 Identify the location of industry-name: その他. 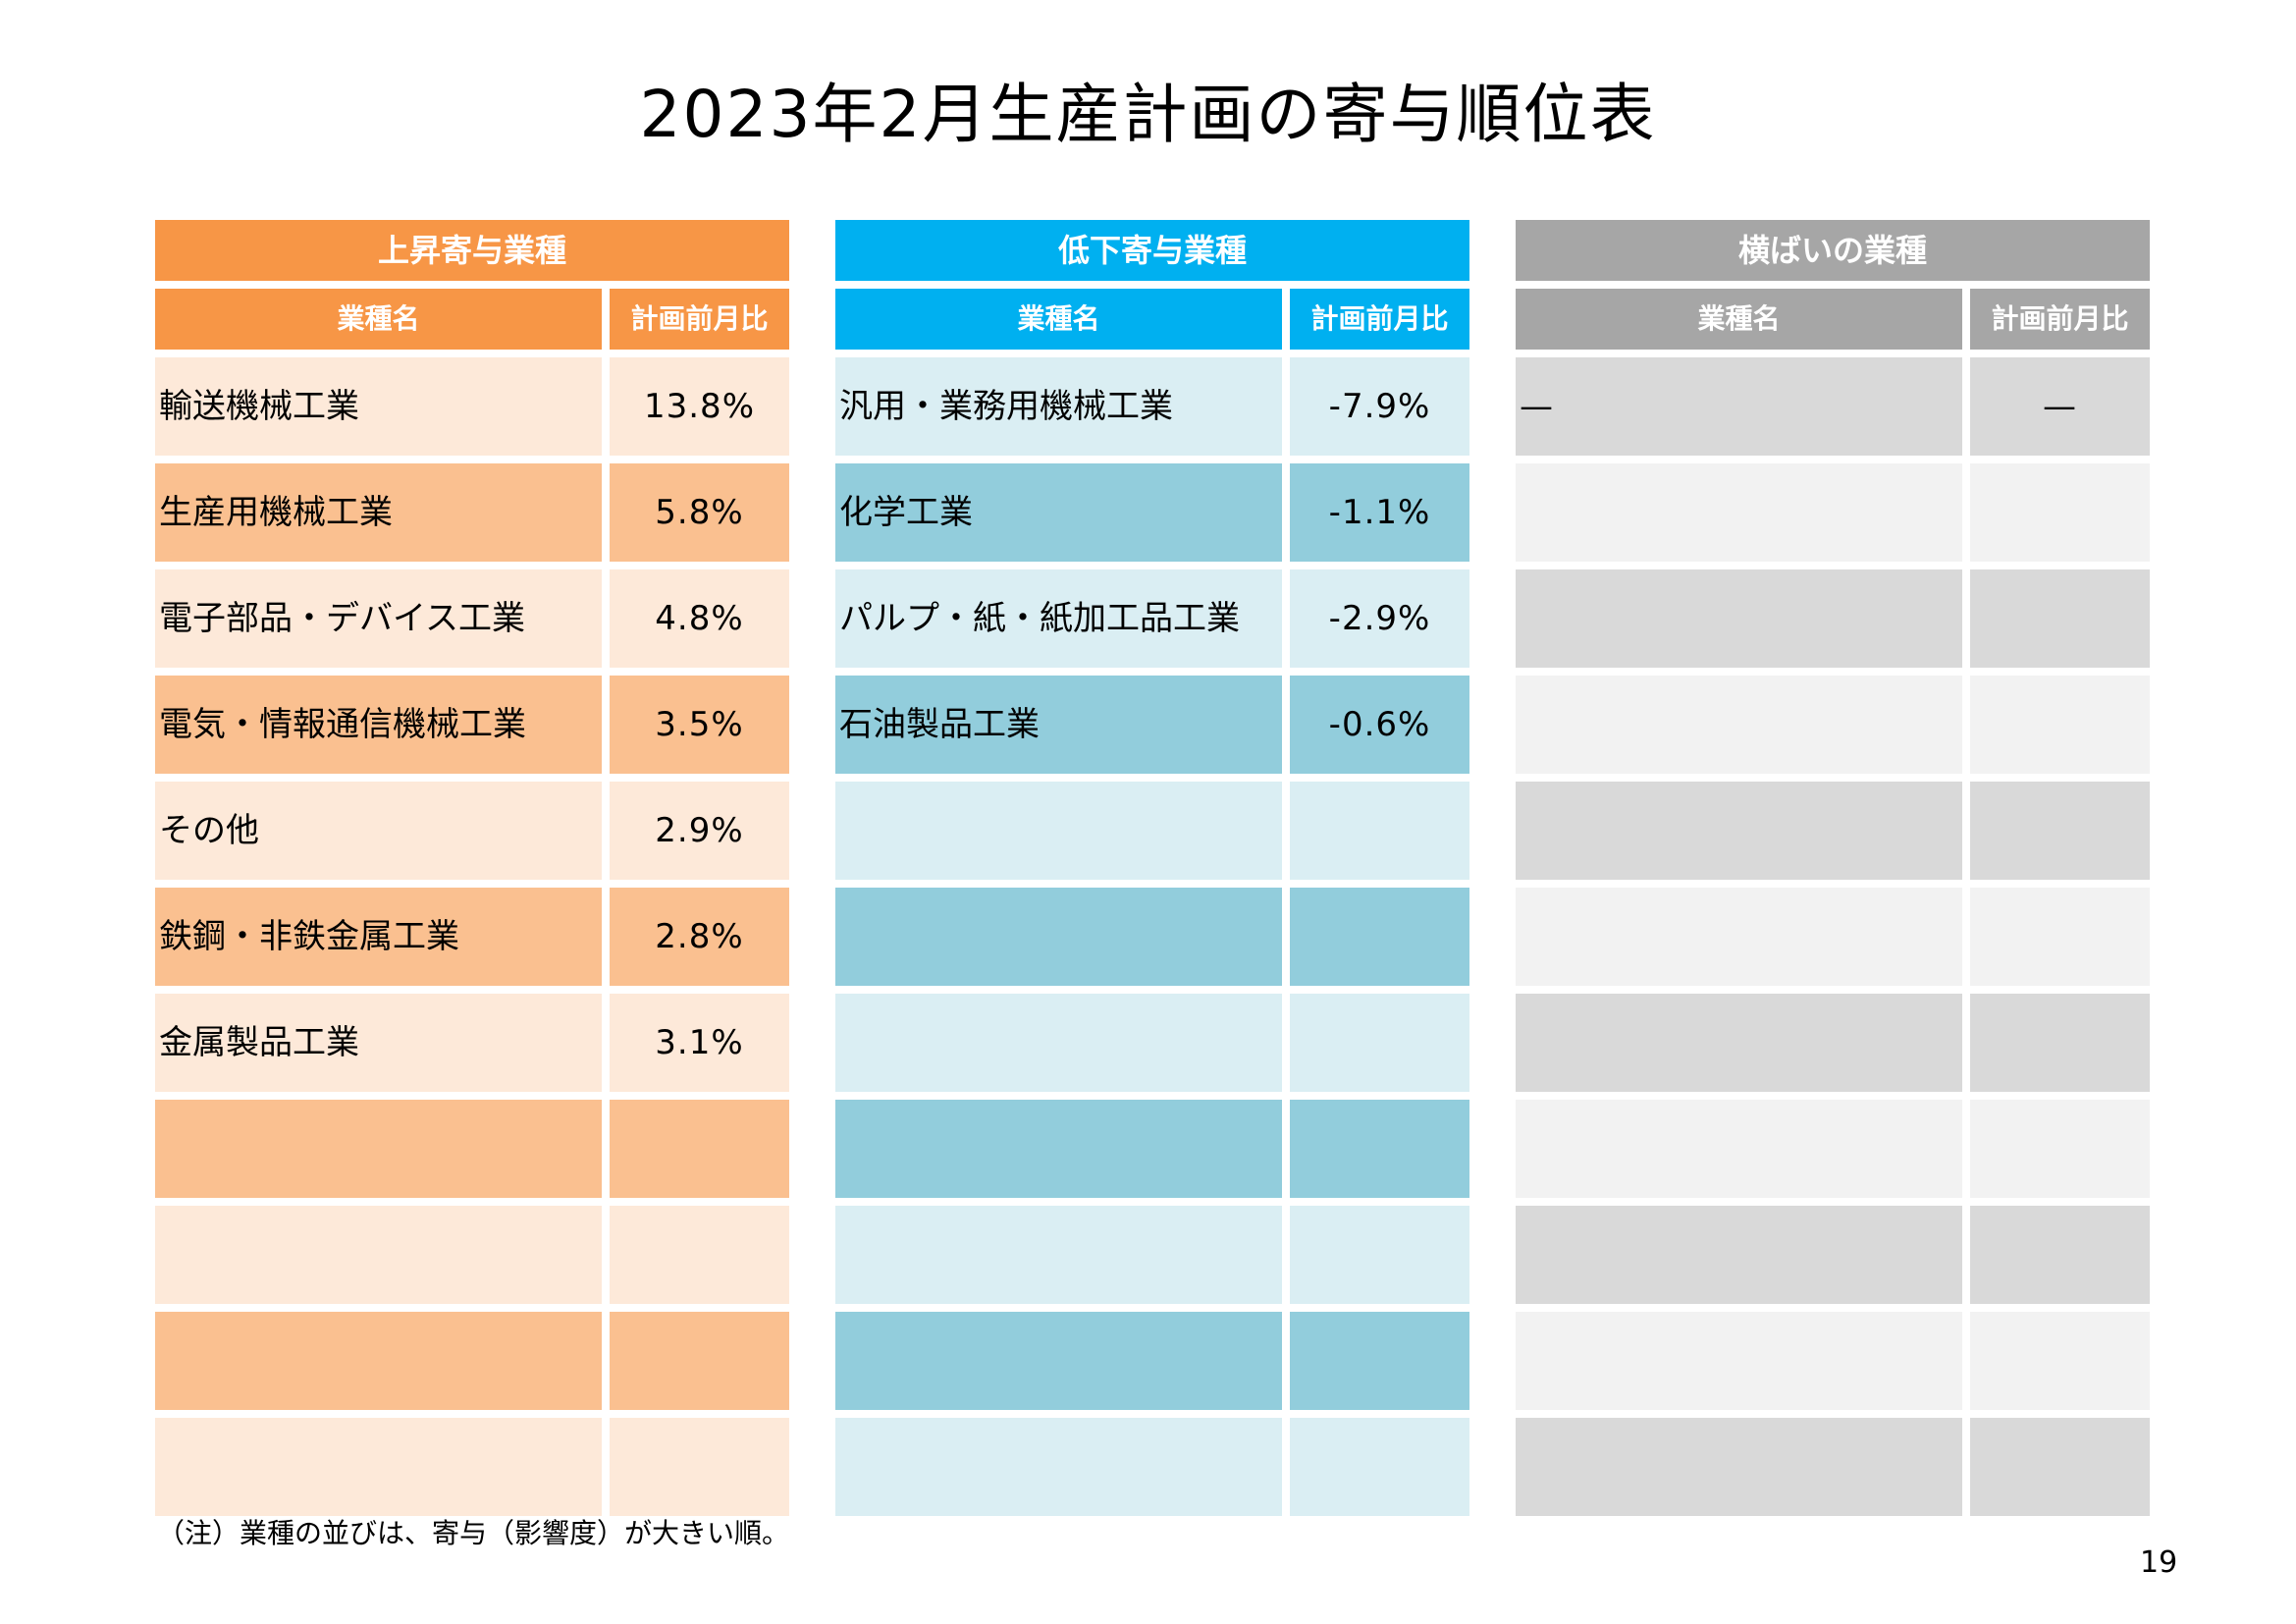
(378, 831).